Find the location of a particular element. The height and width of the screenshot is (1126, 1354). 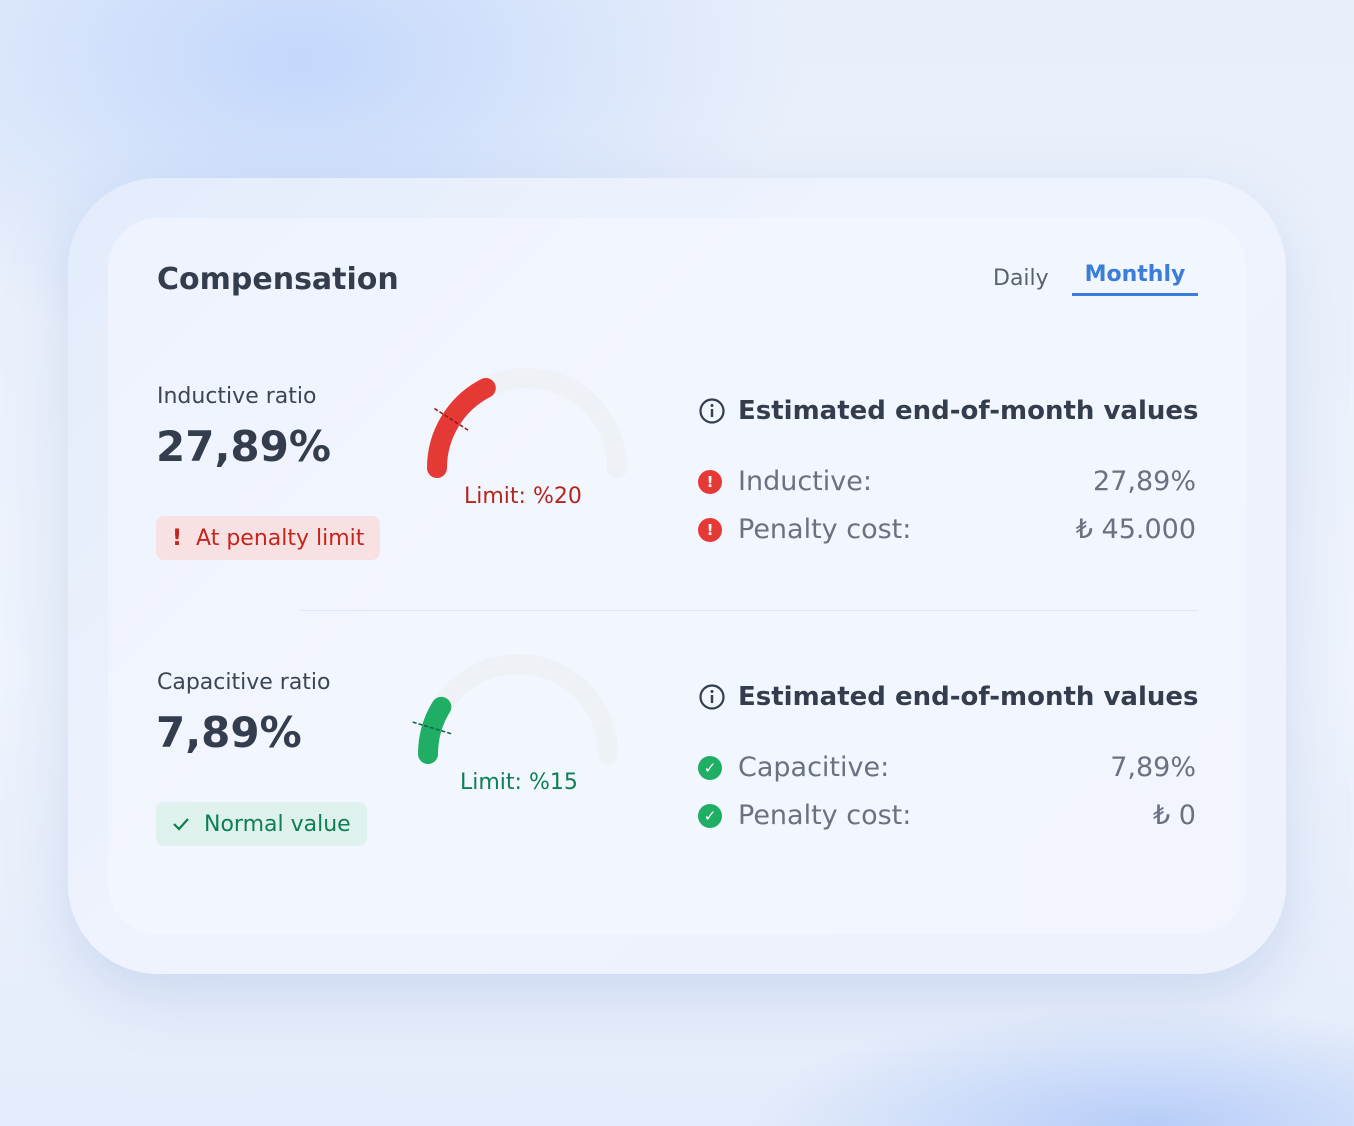

inductive-estimate-heading: Estimated end-of-month values is located at coordinates (948, 411).